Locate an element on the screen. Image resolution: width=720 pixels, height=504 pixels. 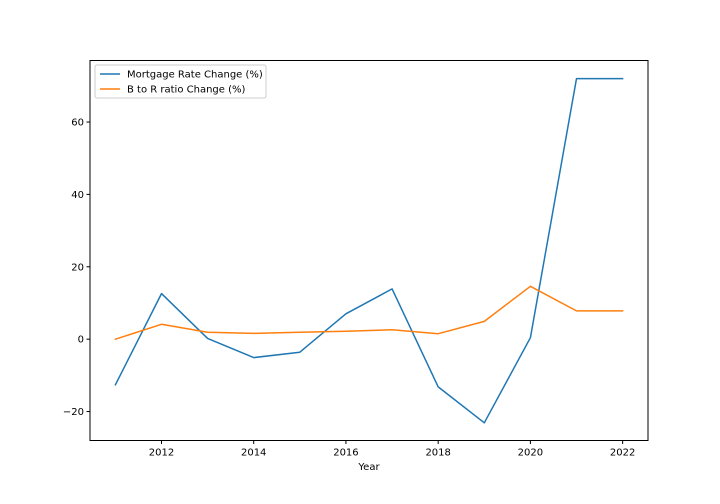
y-tick-label: 20 is located at coordinates (77, 267).